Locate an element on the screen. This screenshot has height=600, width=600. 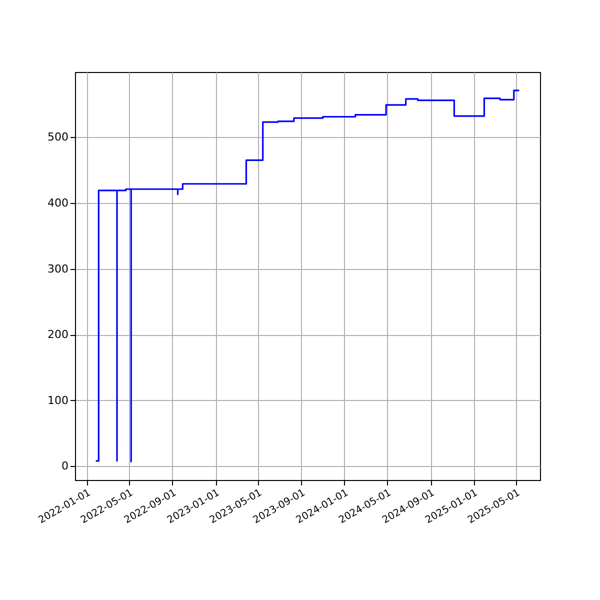
y-tick-label: 400 is located at coordinates (58, 203).